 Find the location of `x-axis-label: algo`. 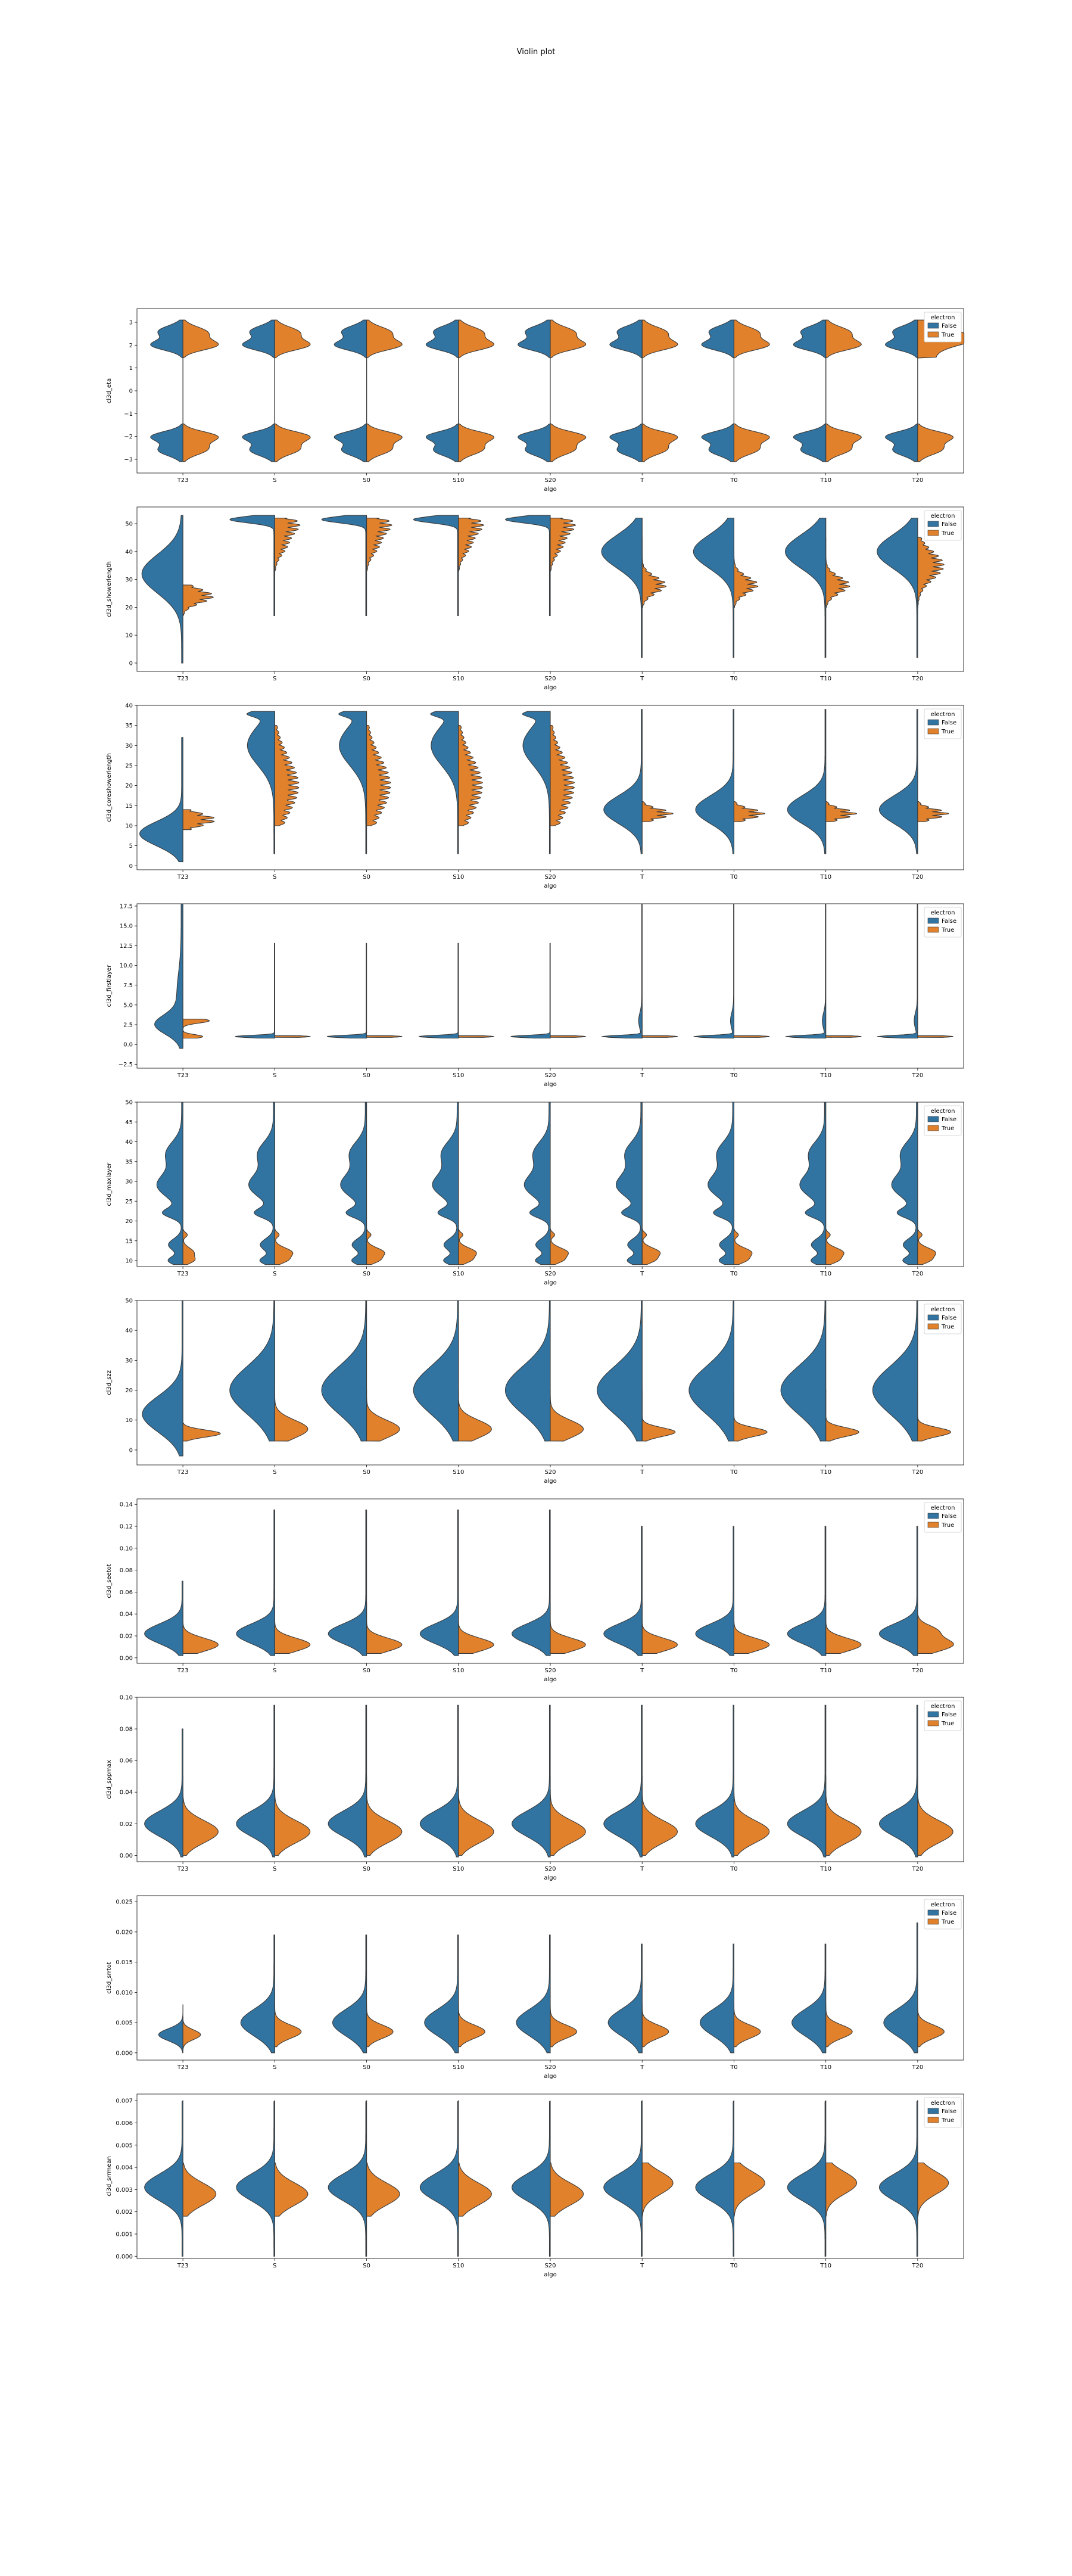

x-axis-label: algo is located at coordinates (550, 1481).